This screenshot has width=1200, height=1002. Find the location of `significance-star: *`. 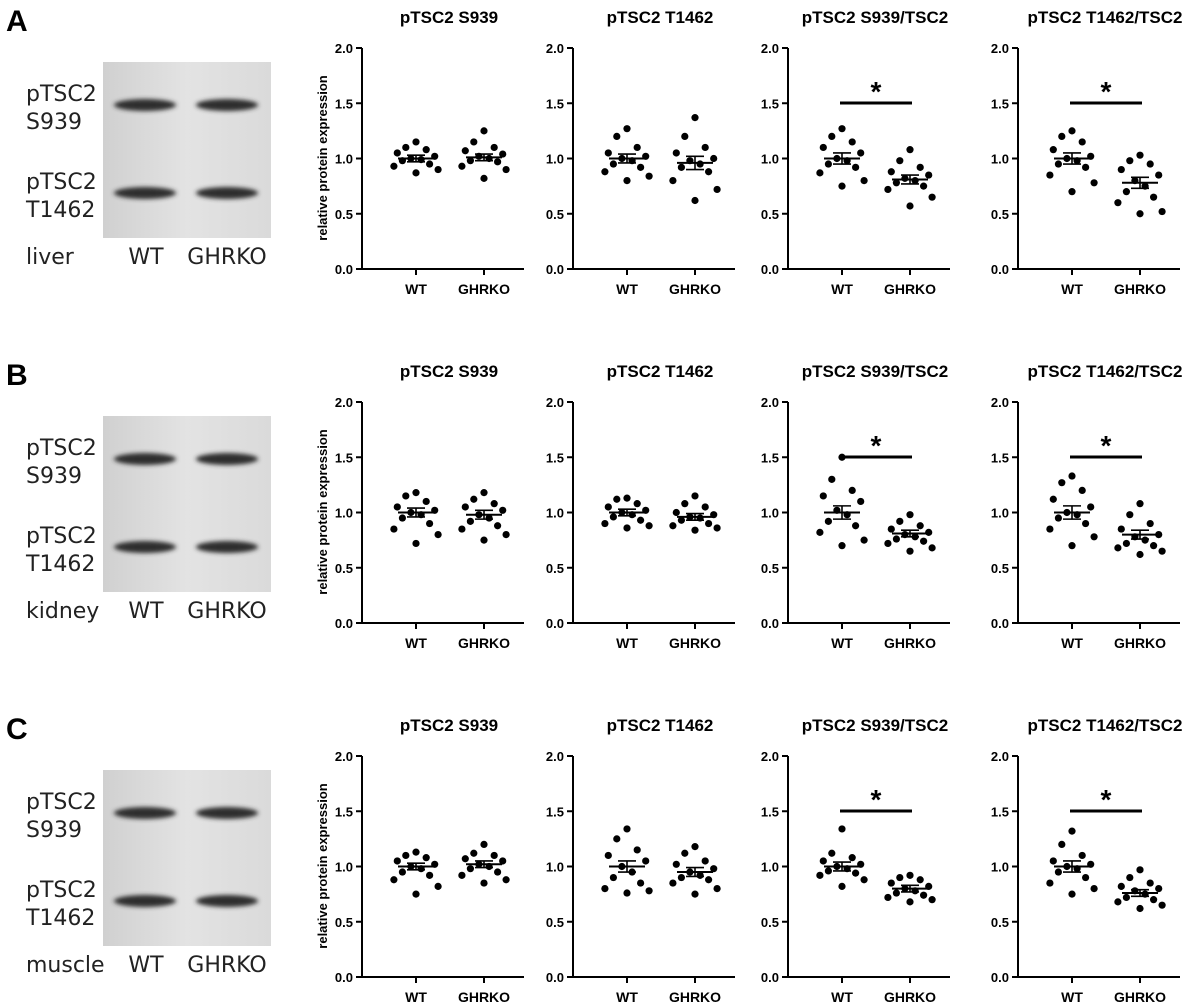

significance-star: * is located at coordinates (1106, 445).